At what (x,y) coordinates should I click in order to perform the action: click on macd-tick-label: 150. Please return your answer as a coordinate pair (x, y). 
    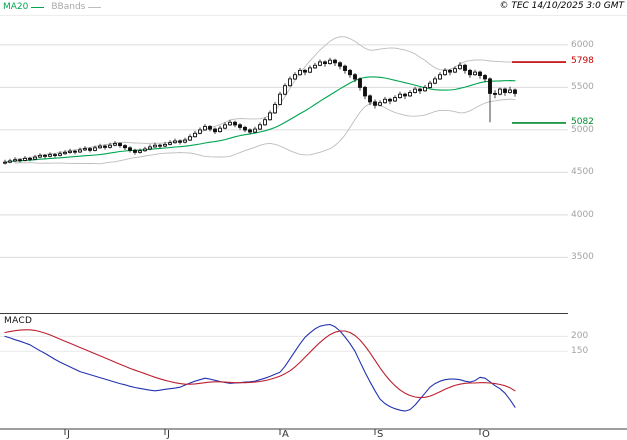
    Looking at the image, I should click on (580, 351).